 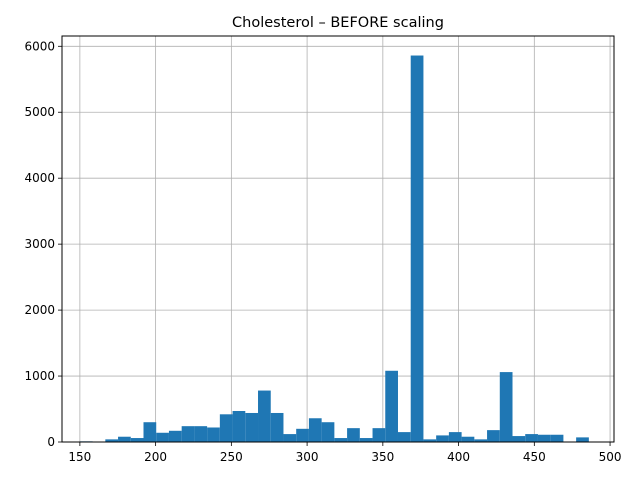 I want to click on y-tick-label: 6000, so click(x=39, y=46).